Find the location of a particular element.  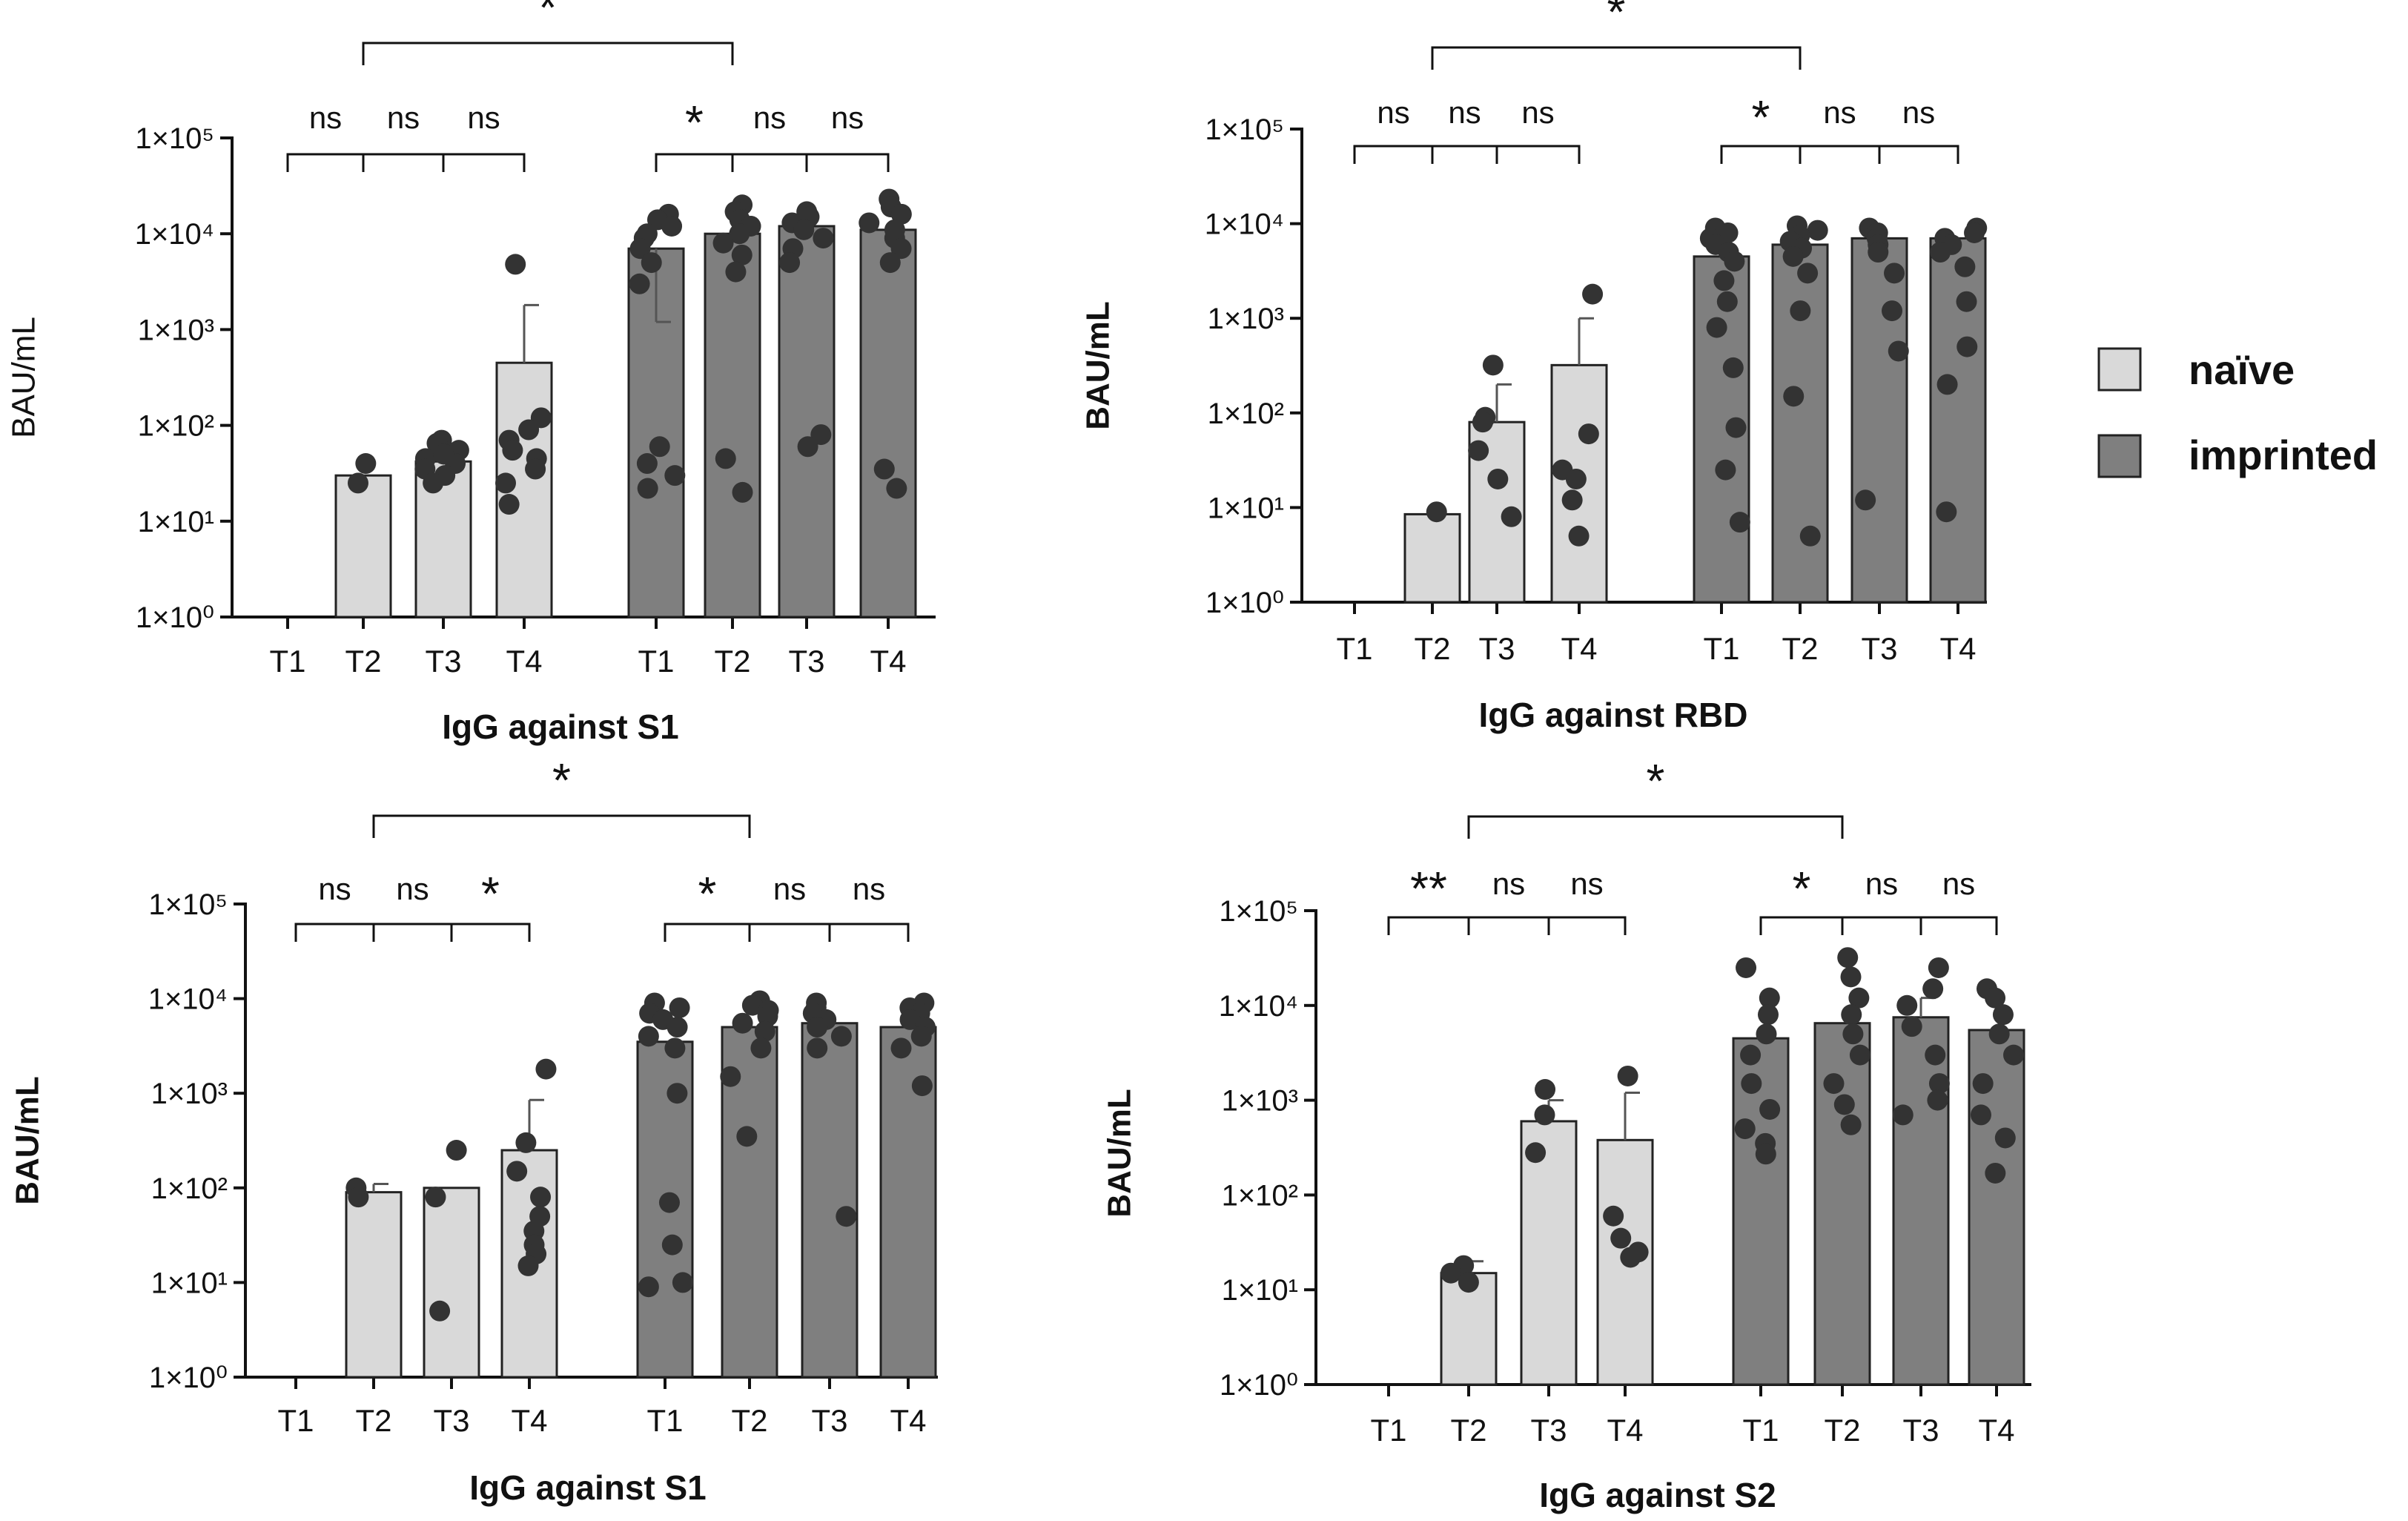

x-axis-title: IgG against RBD is located at coordinates (1614, 715).